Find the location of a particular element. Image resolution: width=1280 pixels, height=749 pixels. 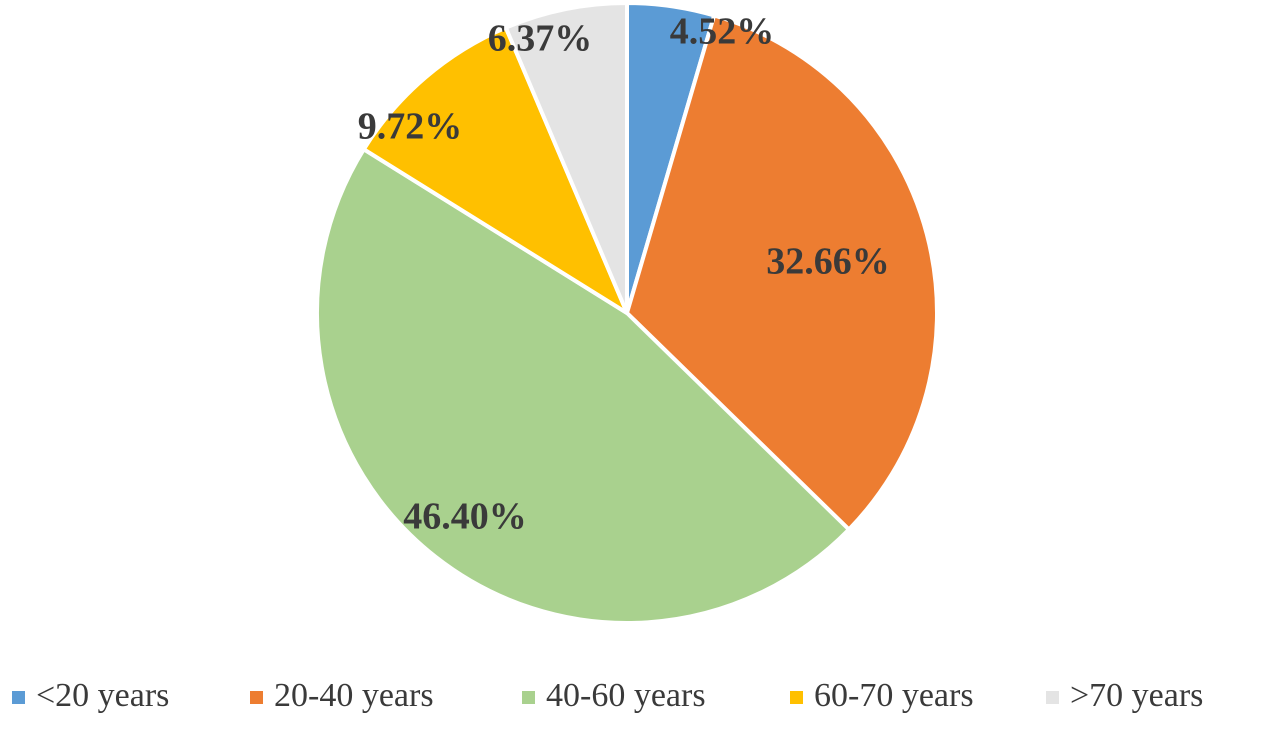

legend-text: >70 years is located at coordinates (1136, 695).